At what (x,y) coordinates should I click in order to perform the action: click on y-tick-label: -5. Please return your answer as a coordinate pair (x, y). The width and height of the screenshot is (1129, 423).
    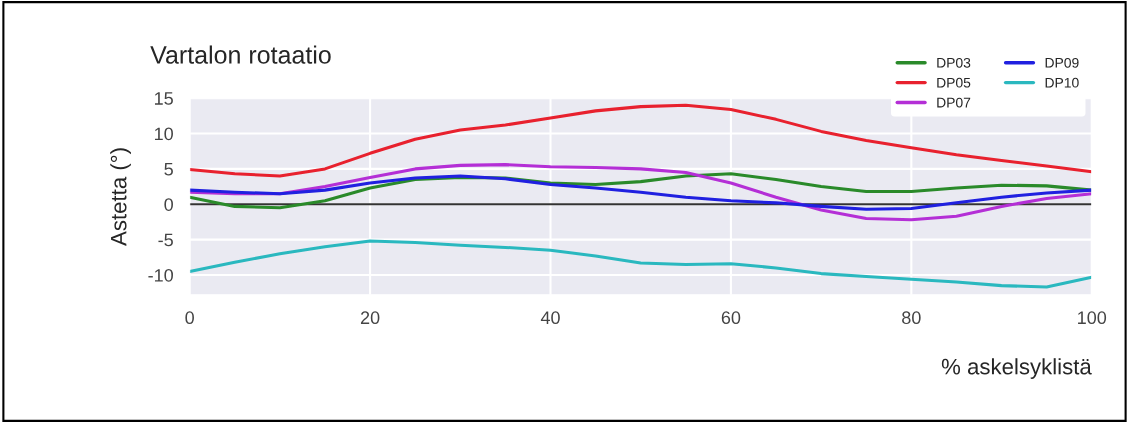
    Looking at the image, I should click on (165, 240).